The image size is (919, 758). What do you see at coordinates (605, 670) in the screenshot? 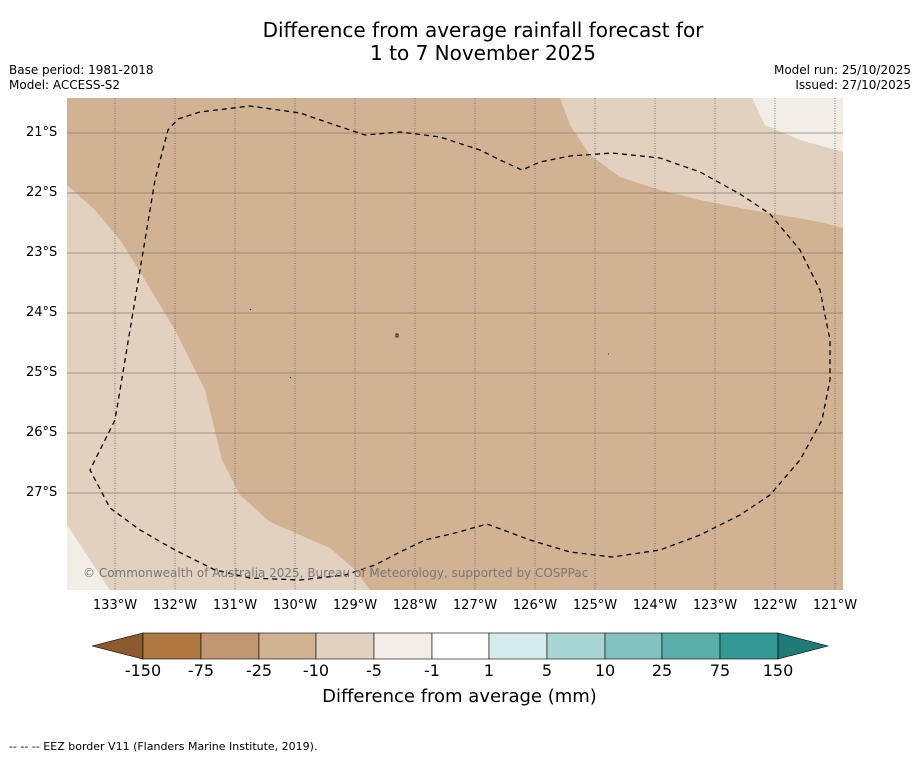
I see `colorbar-tick-label: 10` at bounding box center [605, 670].